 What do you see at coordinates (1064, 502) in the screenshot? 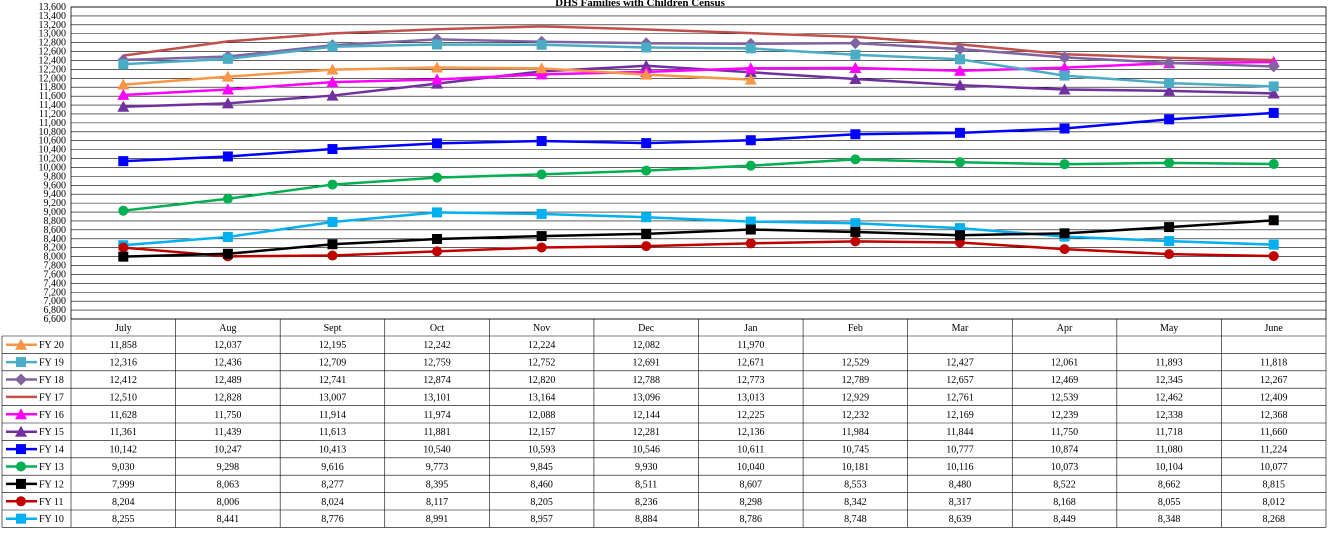
I see `table-cell: 8,168` at bounding box center [1064, 502].